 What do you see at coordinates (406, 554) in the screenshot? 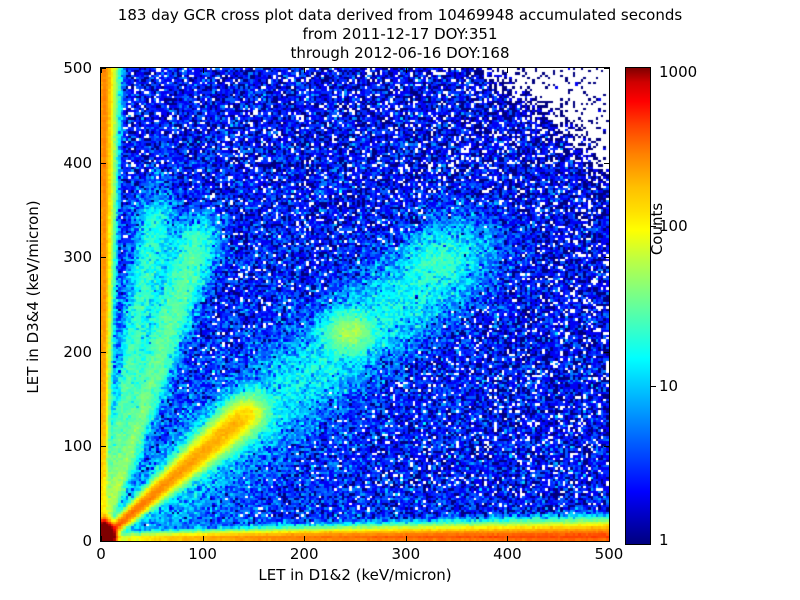
I see `x-tick-label: 300` at bounding box center [406, 554].